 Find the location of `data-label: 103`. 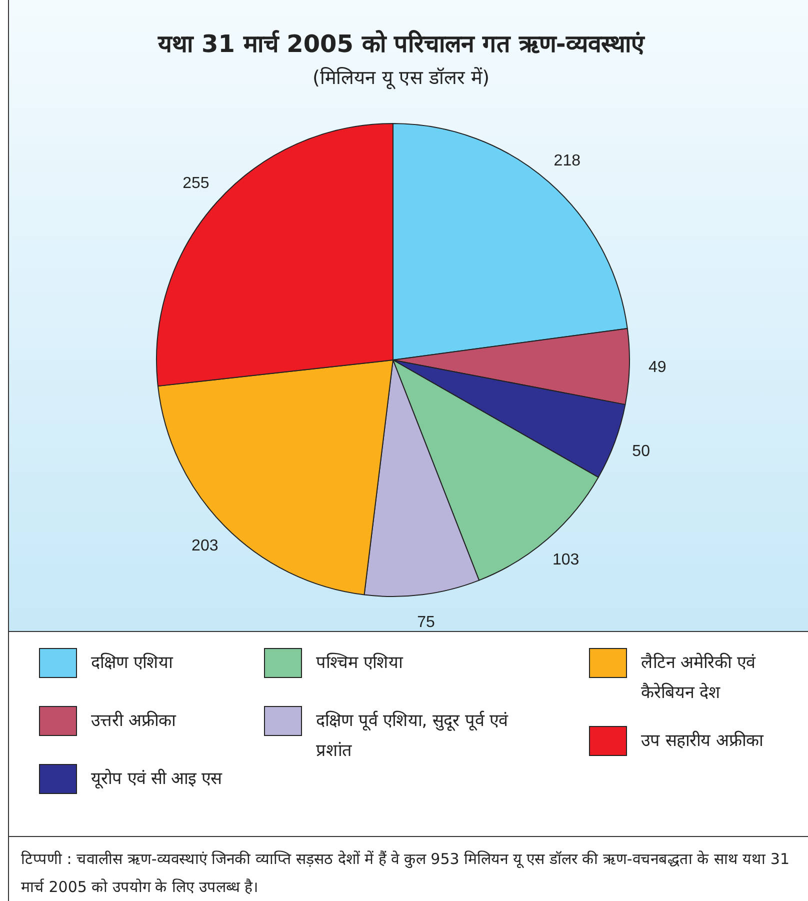

data-label: 103 is located at coordinates (566, 560).